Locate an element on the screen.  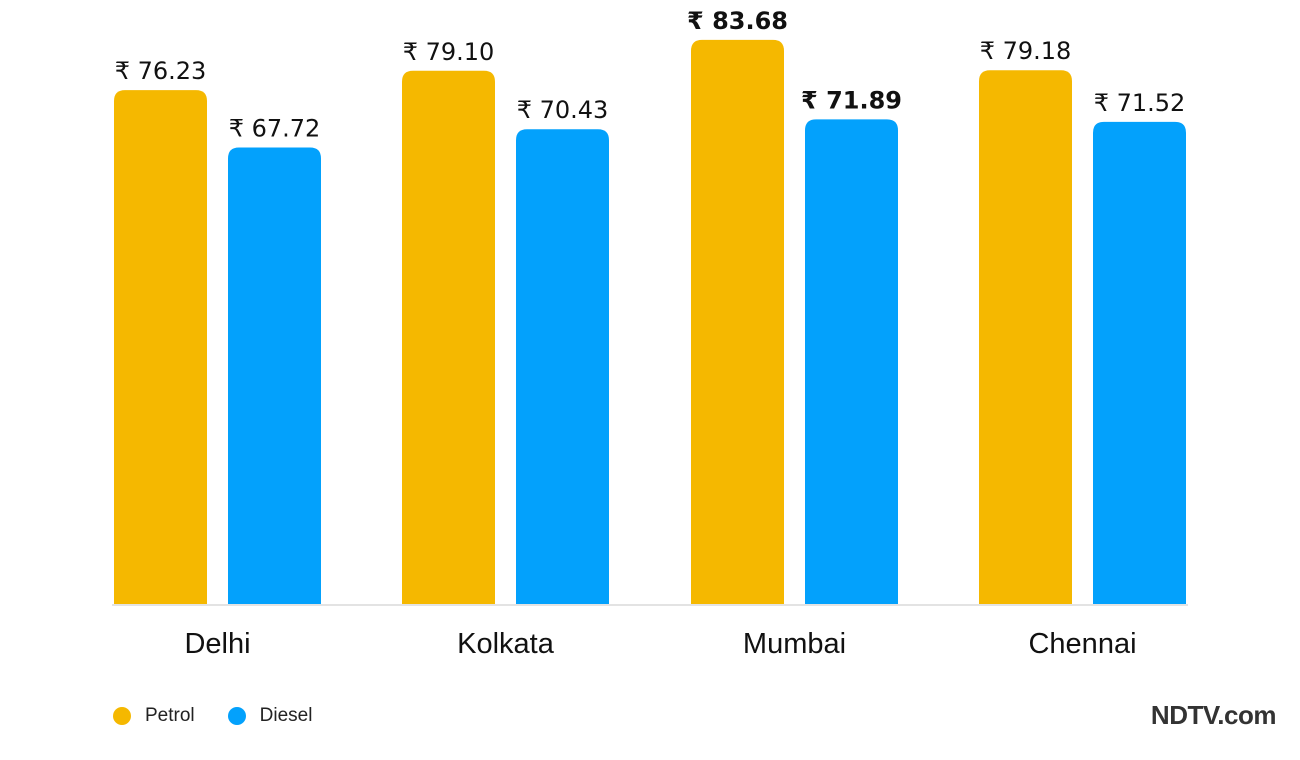
bar-diesel-delhi is located at coordinates (274, 375).